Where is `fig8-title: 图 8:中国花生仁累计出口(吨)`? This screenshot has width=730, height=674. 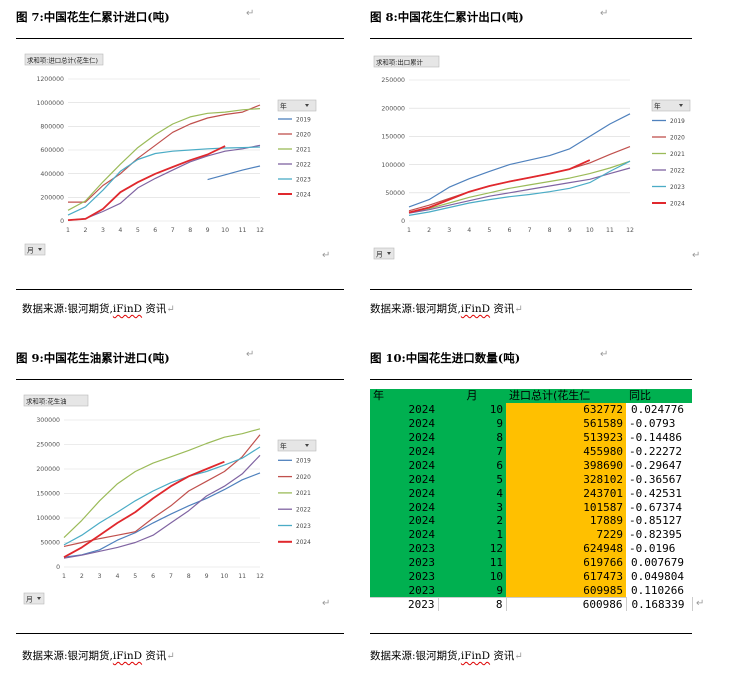 fig8-title: 图 8:中国花生仁累计出口(吨) is located at coordinates (447, 17).